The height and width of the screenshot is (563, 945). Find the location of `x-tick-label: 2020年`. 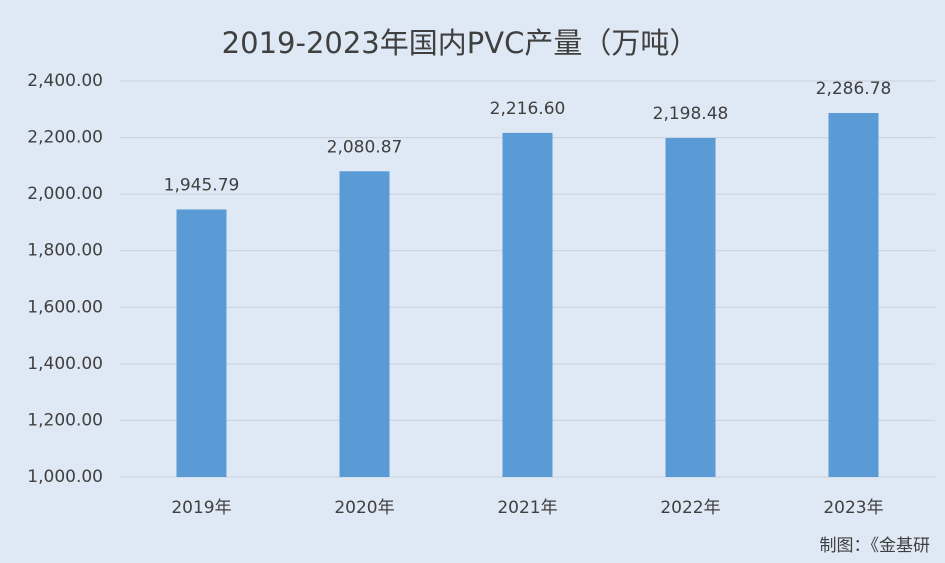

x-tick-label: 2020年 is located at coordinates (364, 508).